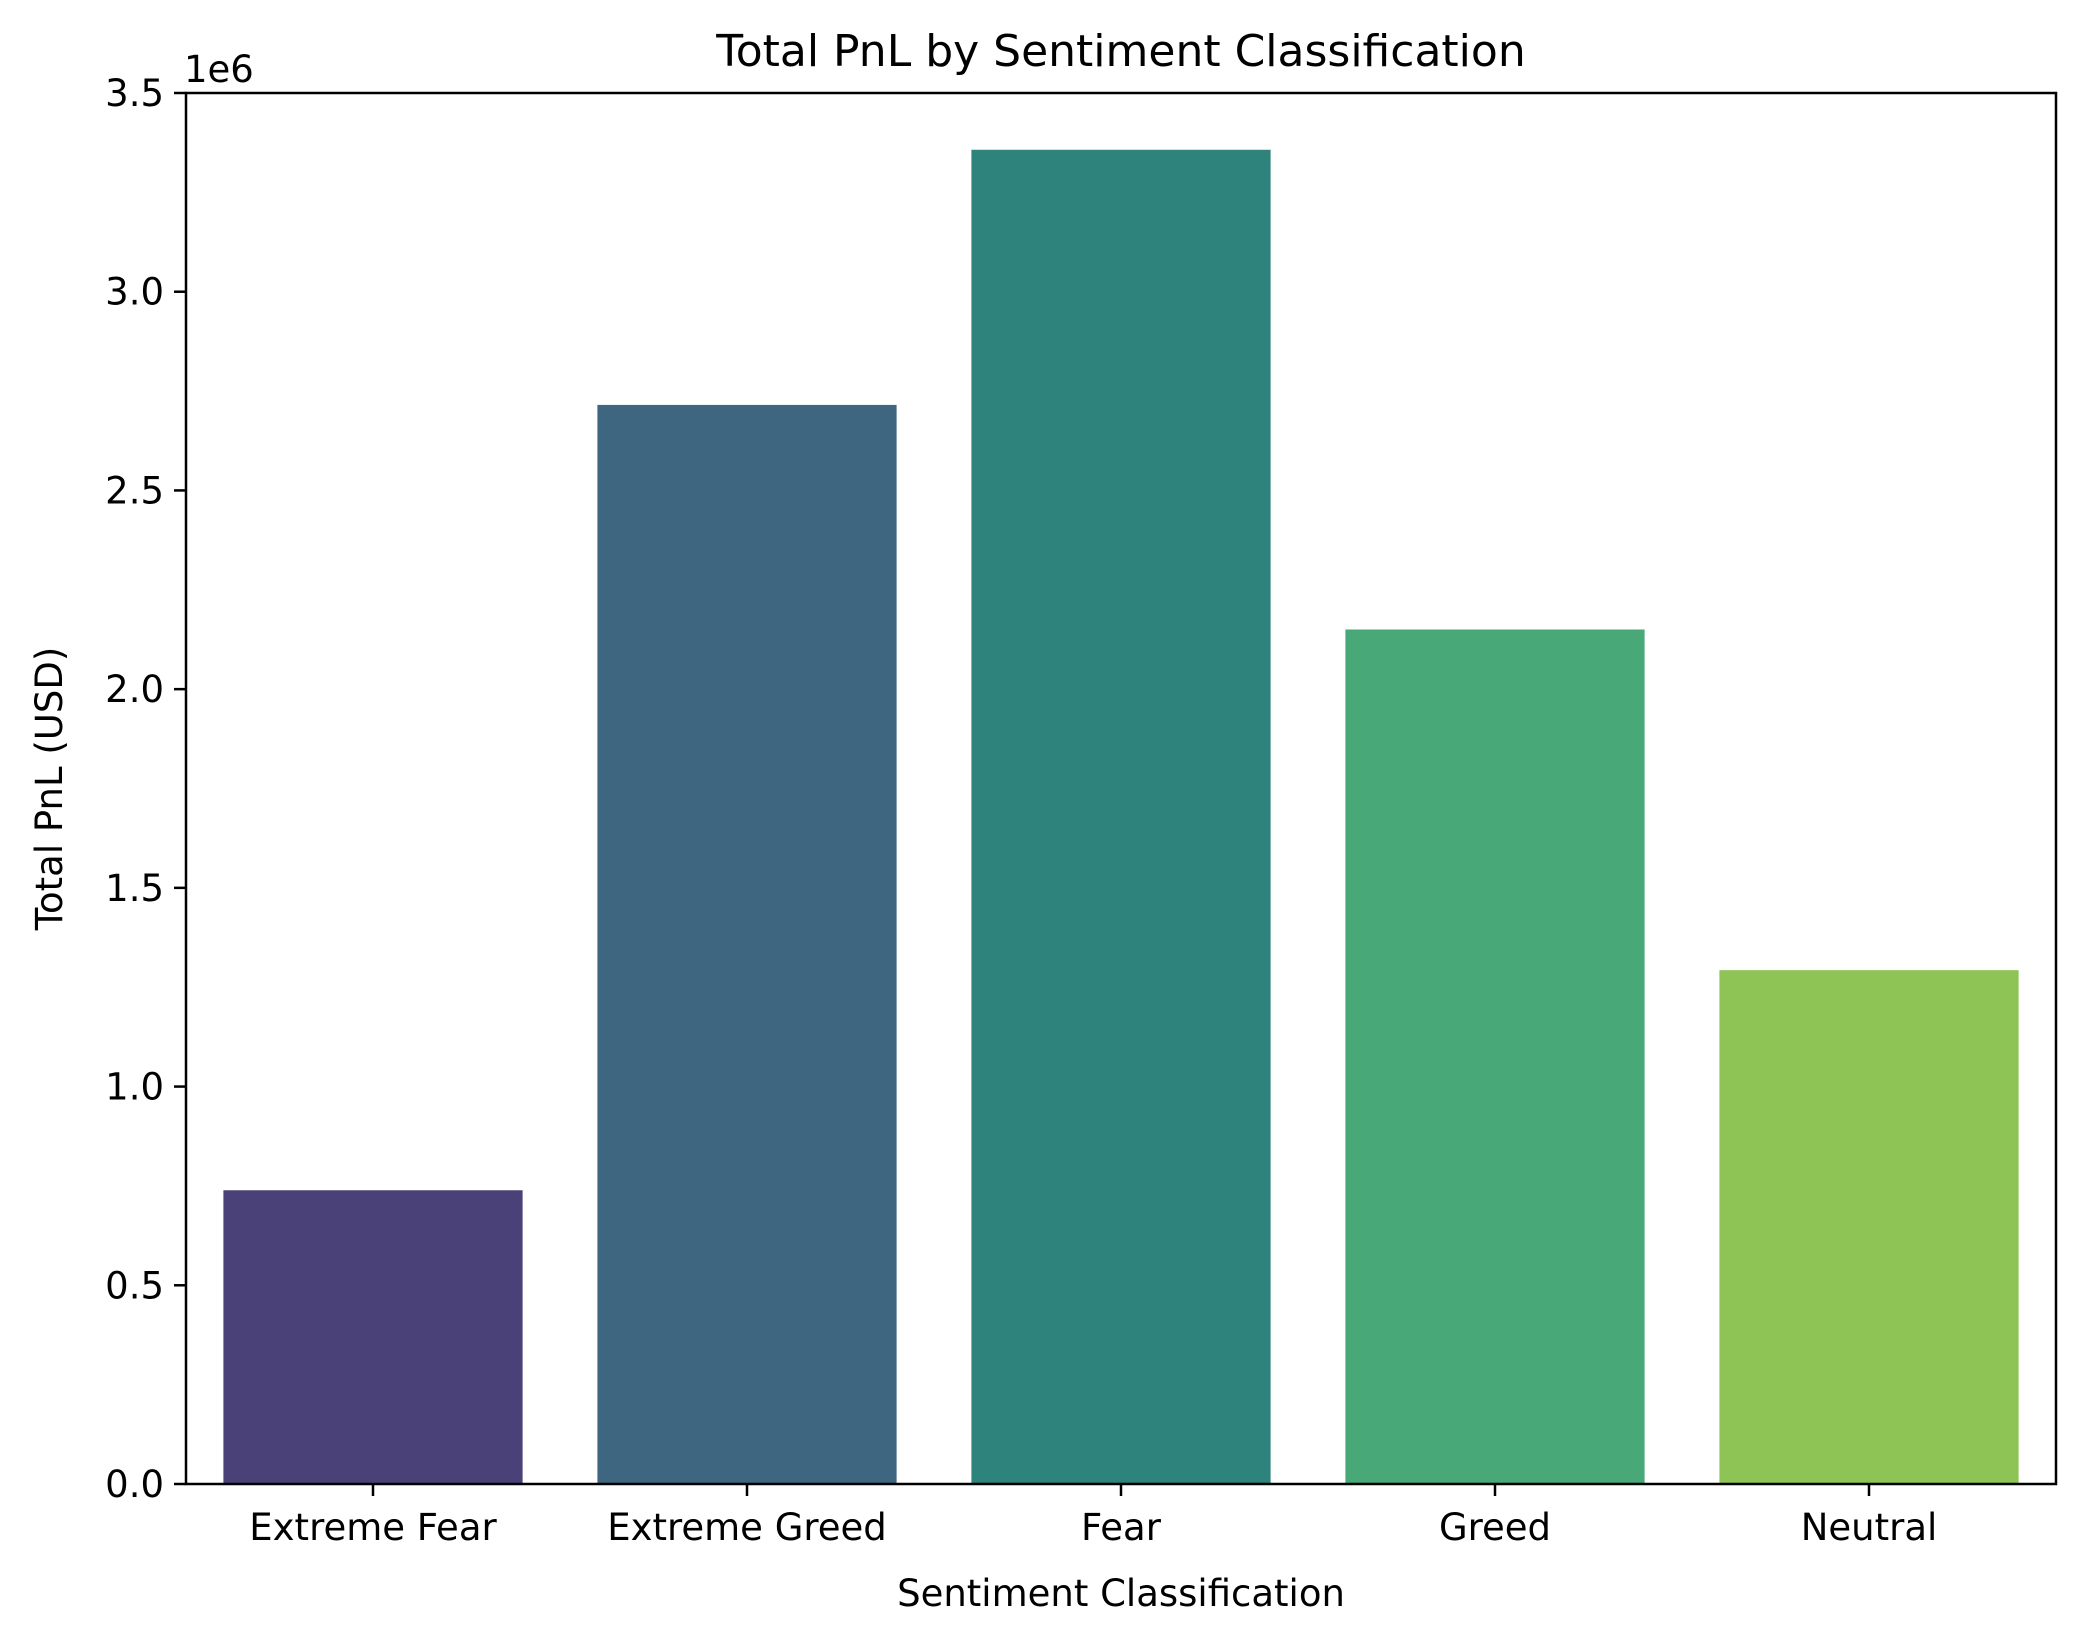 The height and width of the screenshot is (1638, 2074). I want to click on bar-extreme-fear, so click(373, 1337).